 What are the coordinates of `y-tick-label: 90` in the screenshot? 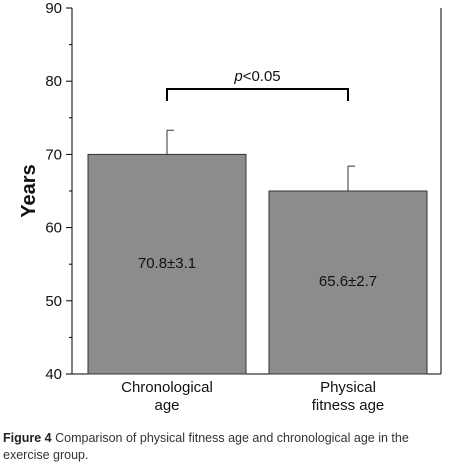 It's located at (53, 8).